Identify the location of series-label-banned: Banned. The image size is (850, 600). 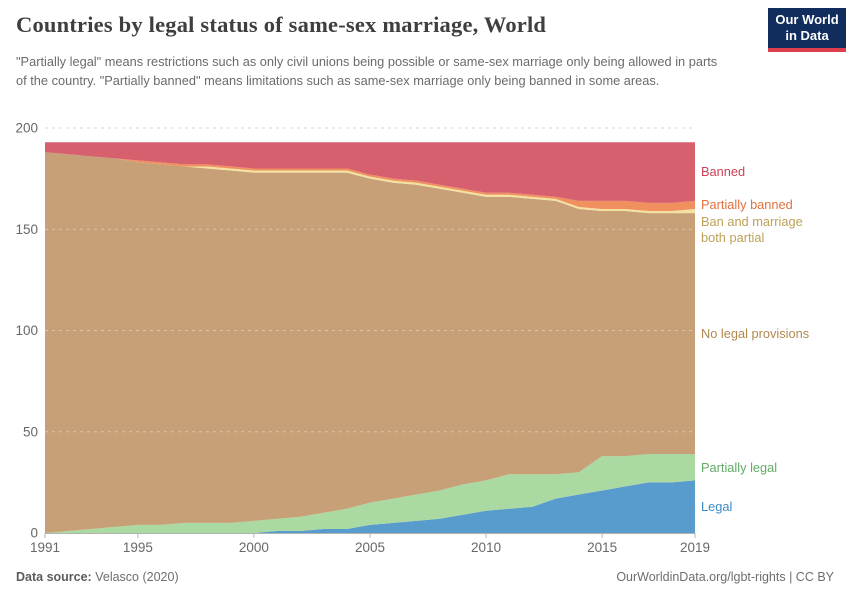
(723, 172).